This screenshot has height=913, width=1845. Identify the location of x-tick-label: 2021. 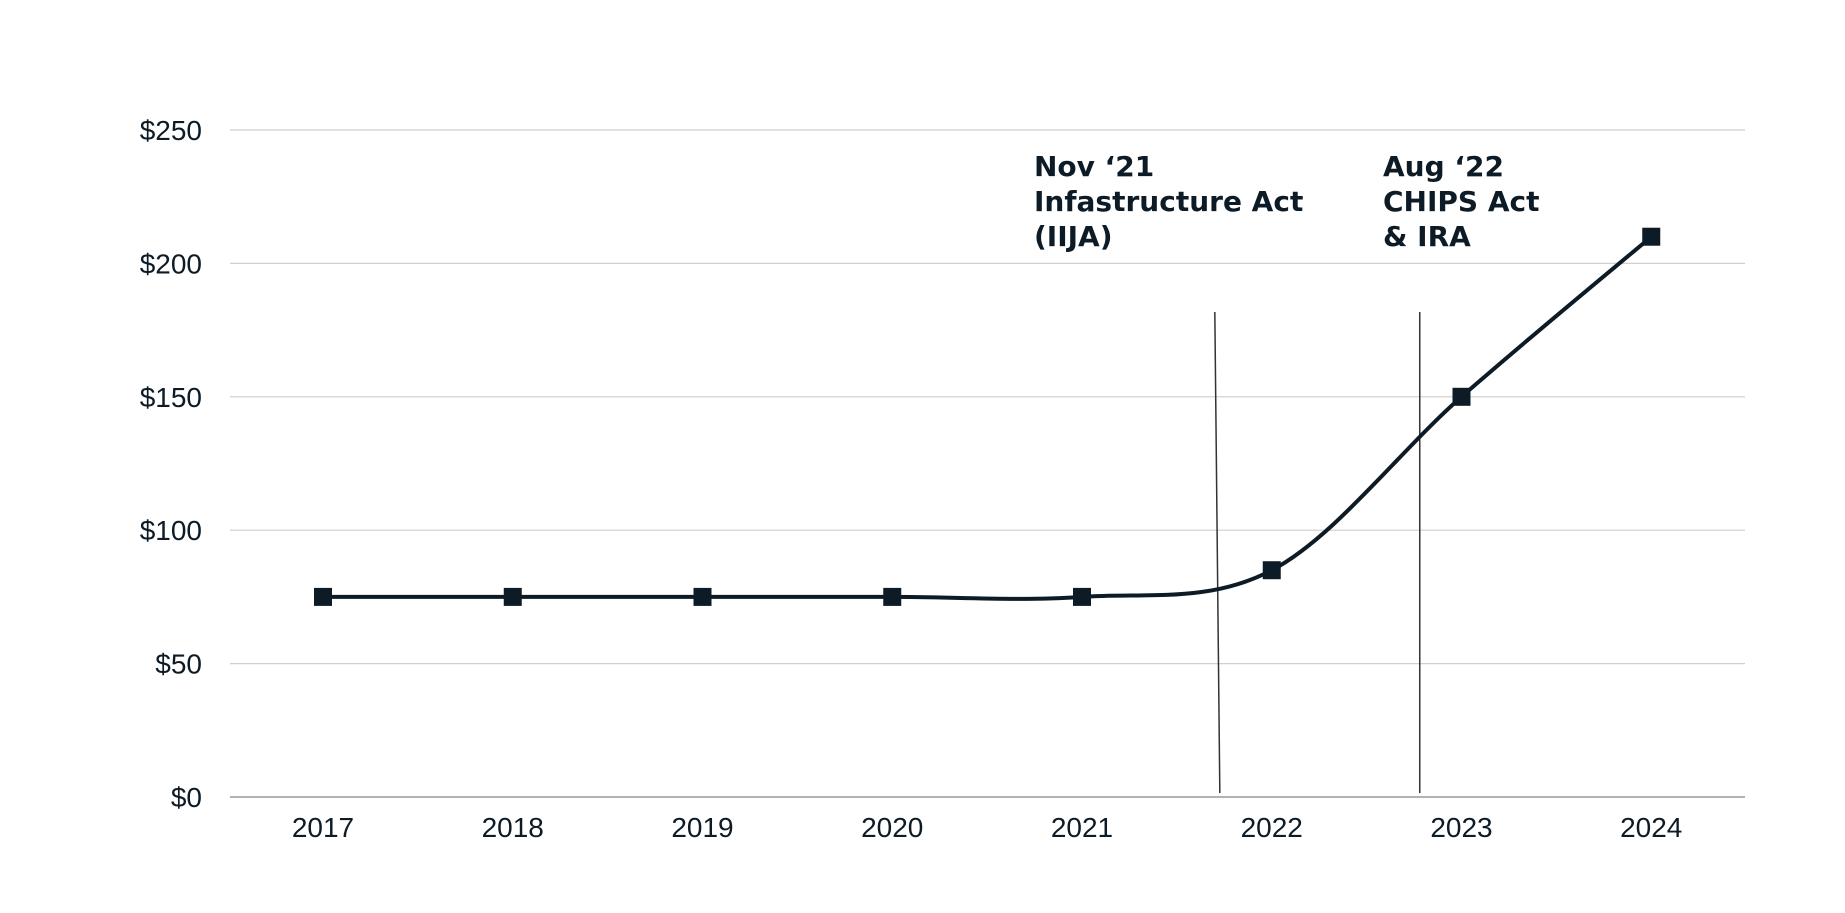
(1082, 827).